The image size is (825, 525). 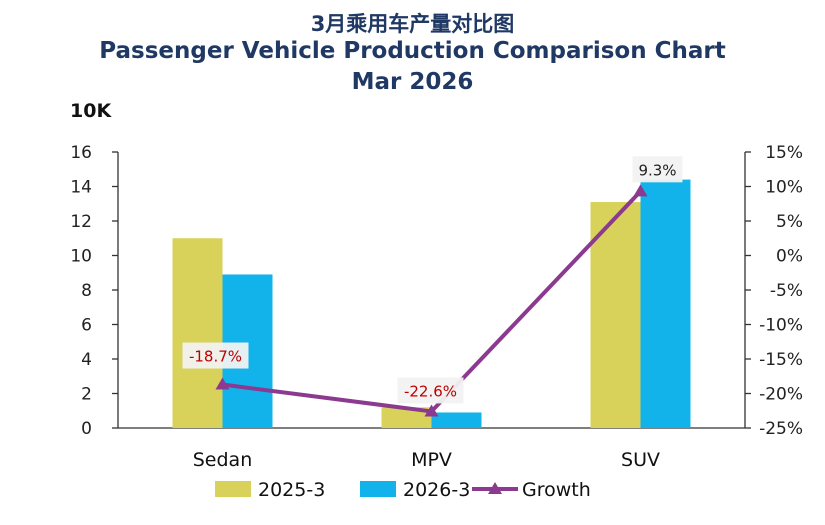 I want to click on right-tick-label: 5%, so click(x=789, y=222).